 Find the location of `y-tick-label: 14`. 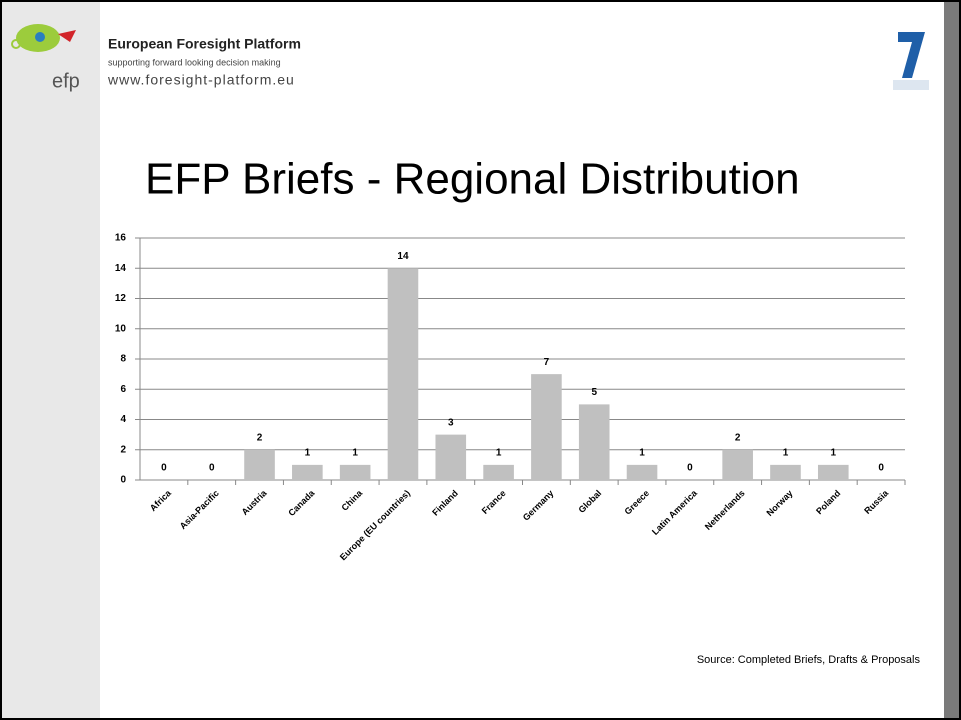

y-tick-label: 14 is located at coordinates (121, 268).